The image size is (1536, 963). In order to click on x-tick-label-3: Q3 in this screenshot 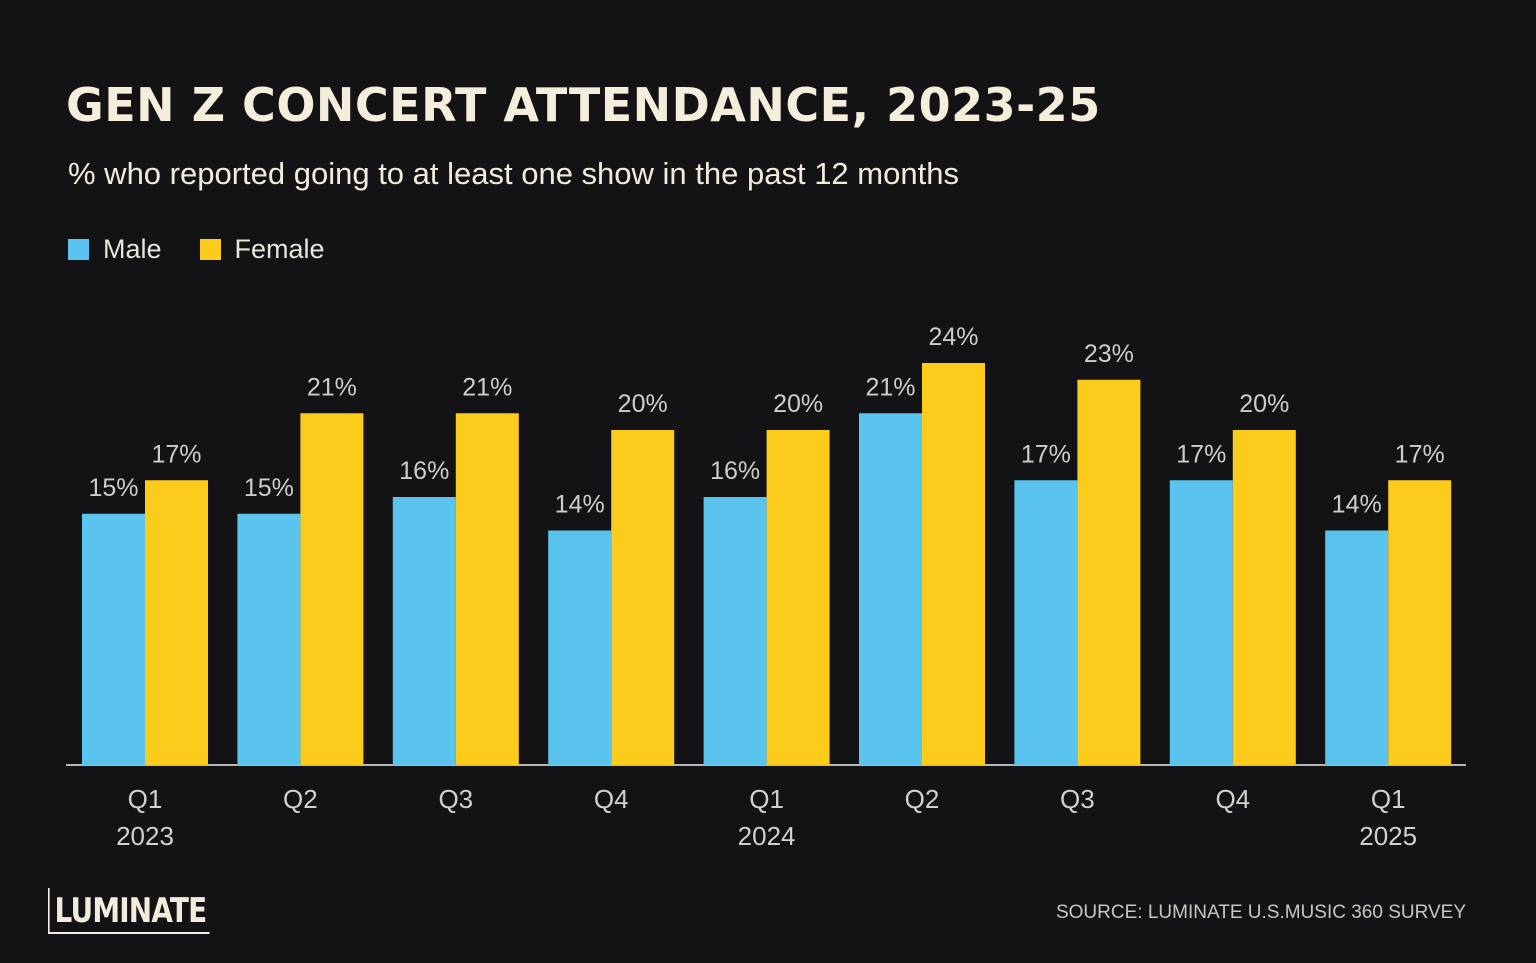, I will do `click(455, 799)`.